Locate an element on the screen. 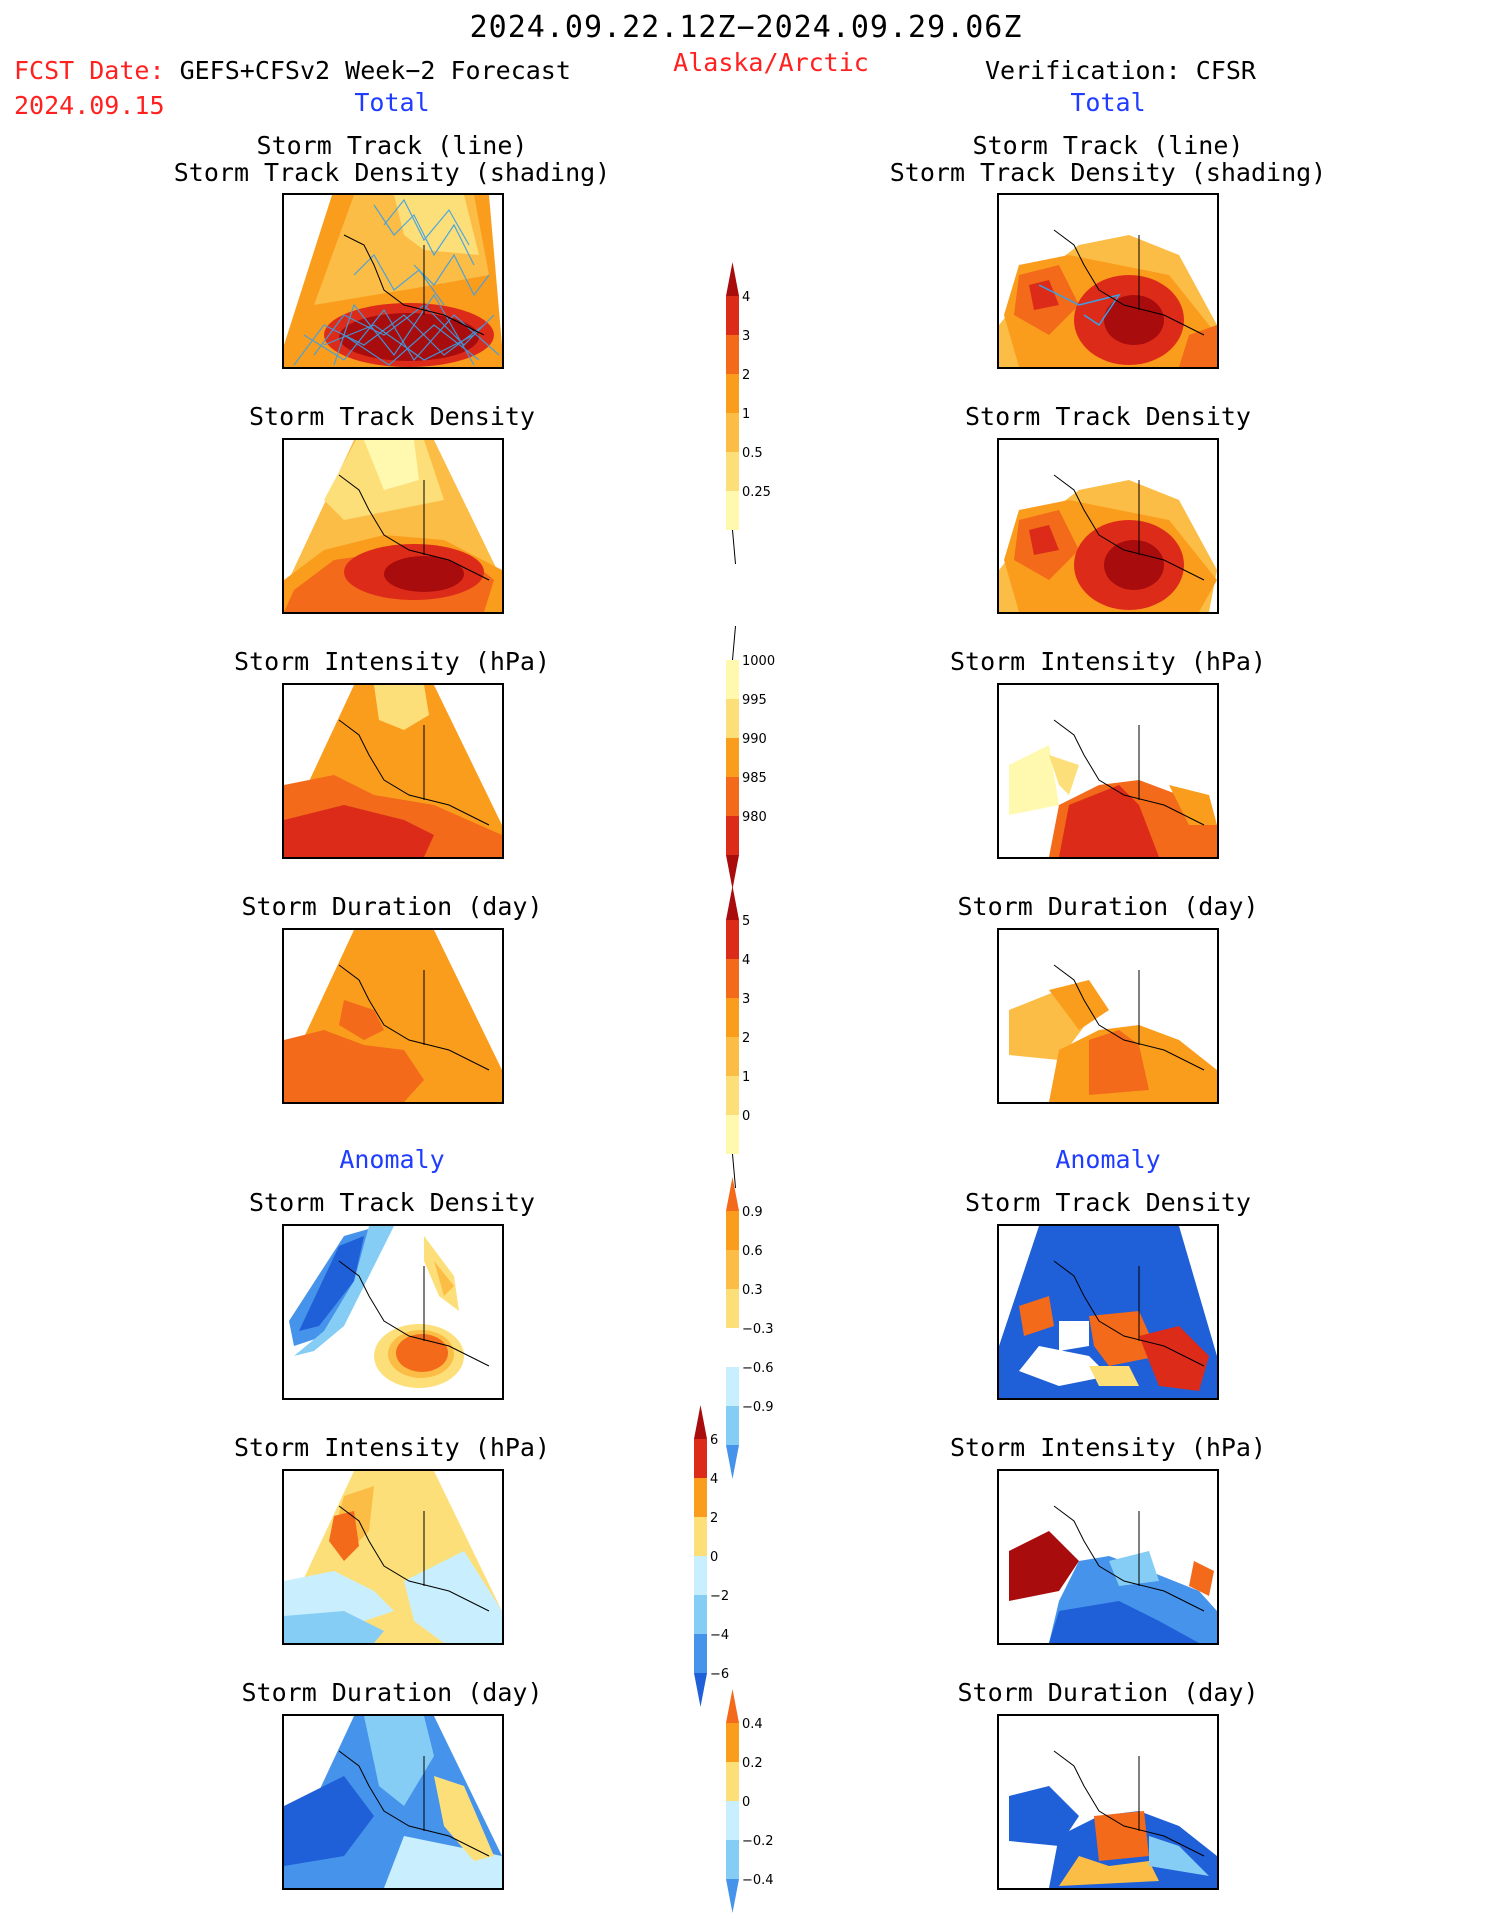  title-anom-intensity-right: Storm Intensity (hPa) is located at coordinates (1108, 1447).